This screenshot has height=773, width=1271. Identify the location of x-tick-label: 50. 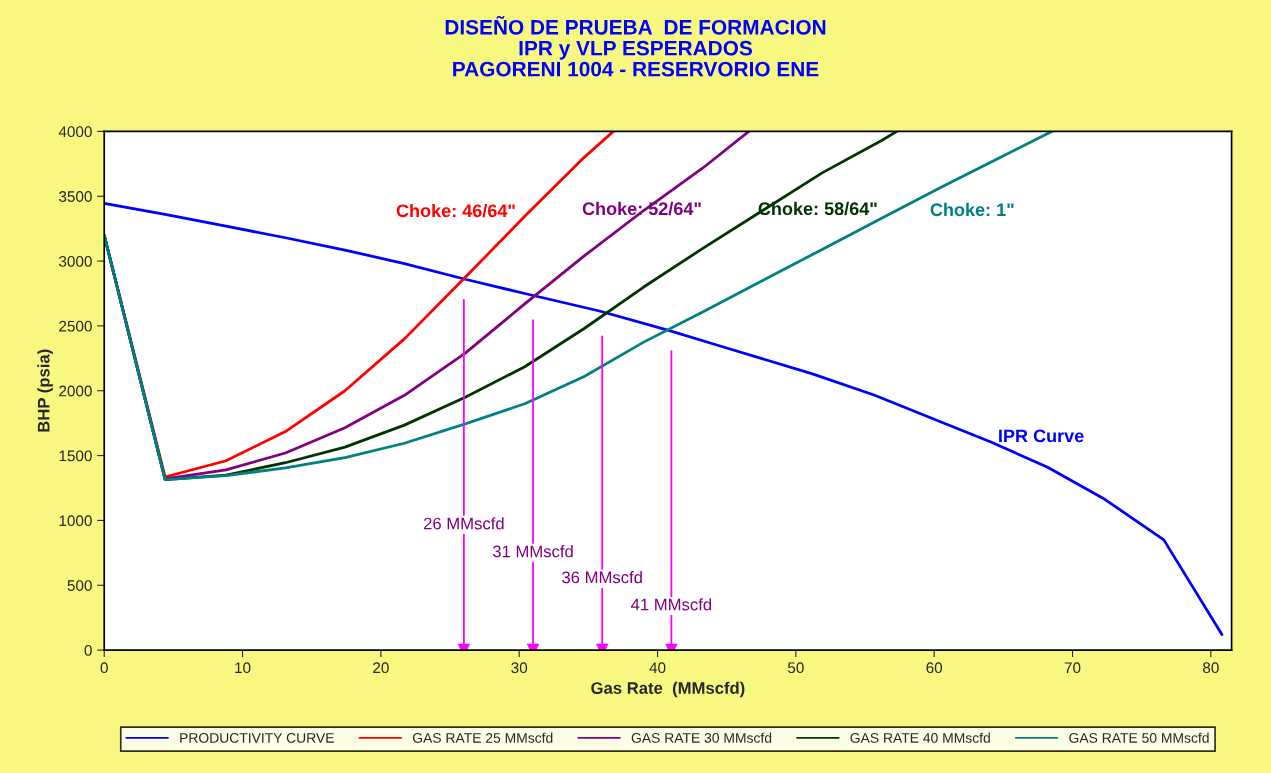
(795, 668).